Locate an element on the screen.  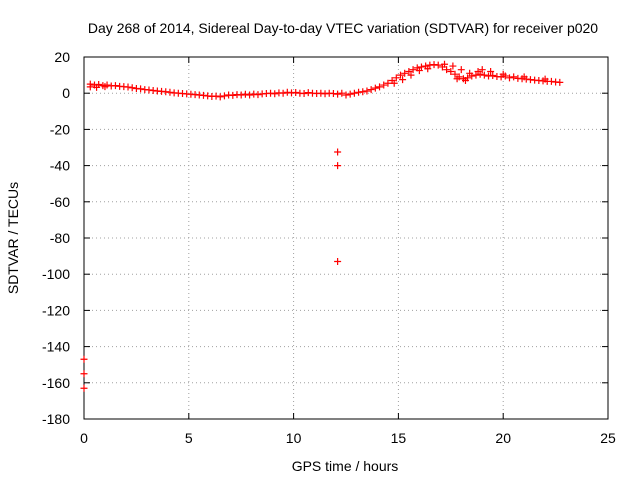
y-tick-label: 0 is located at coordinates (66, 93).